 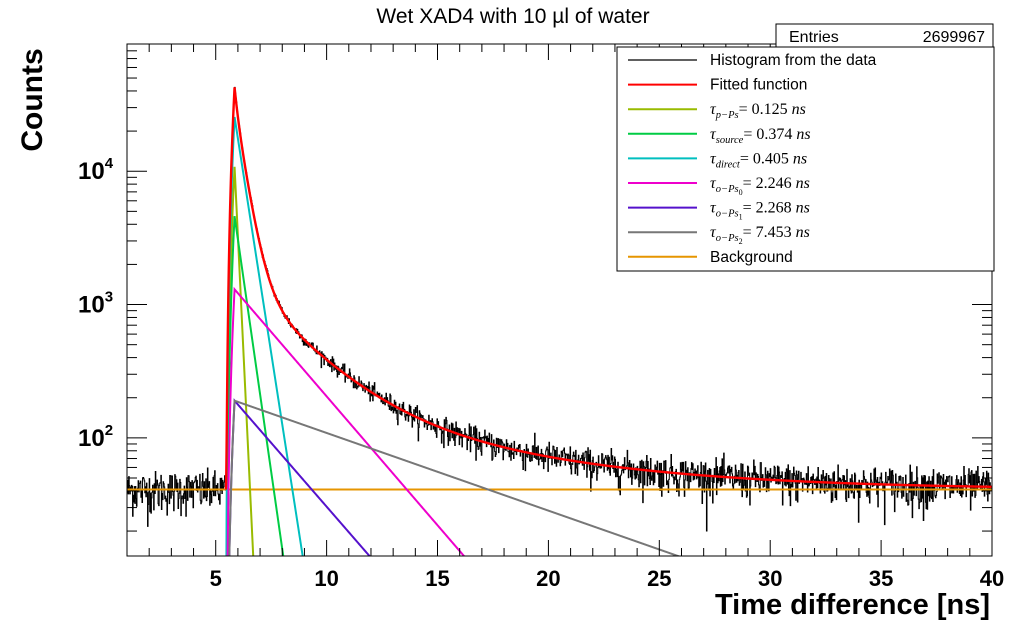 What do you see at coordinates (659, 578) in the screenshot?
I see `x-tick-label: 25` at bounding box center [659, 578].